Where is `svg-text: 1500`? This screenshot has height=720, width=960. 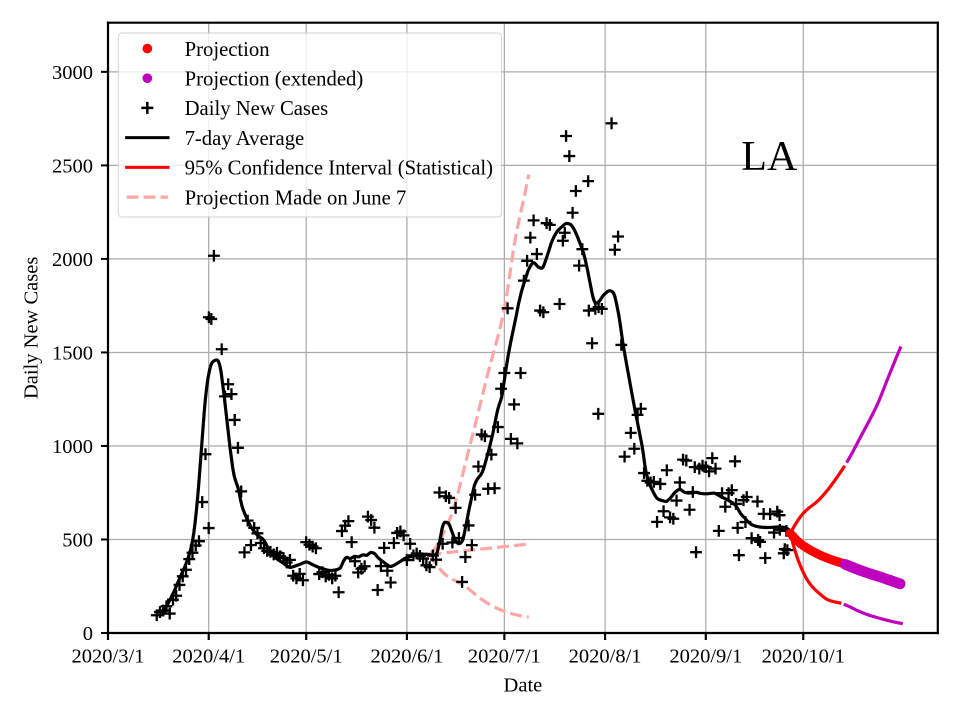
svg-text: 1500 is located at coordinates (72, 354).